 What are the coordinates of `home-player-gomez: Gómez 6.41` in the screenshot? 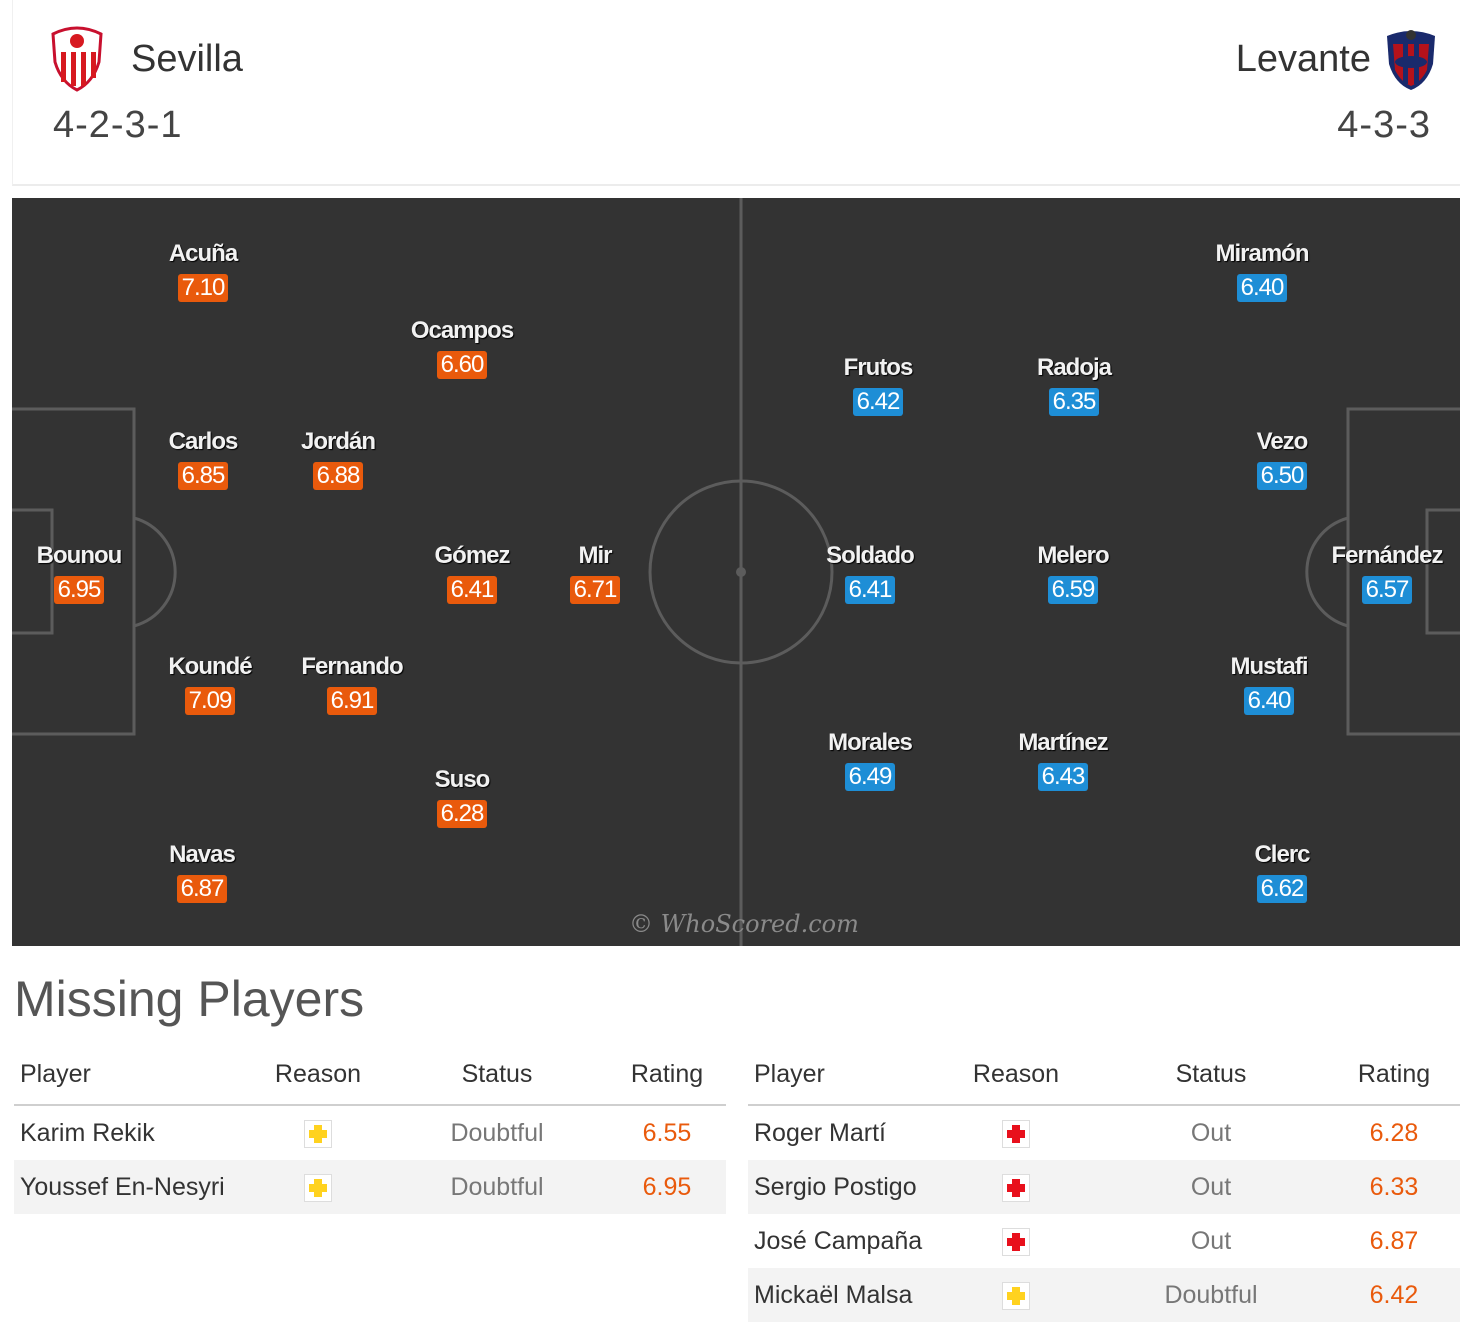 It's located at (472, 573).